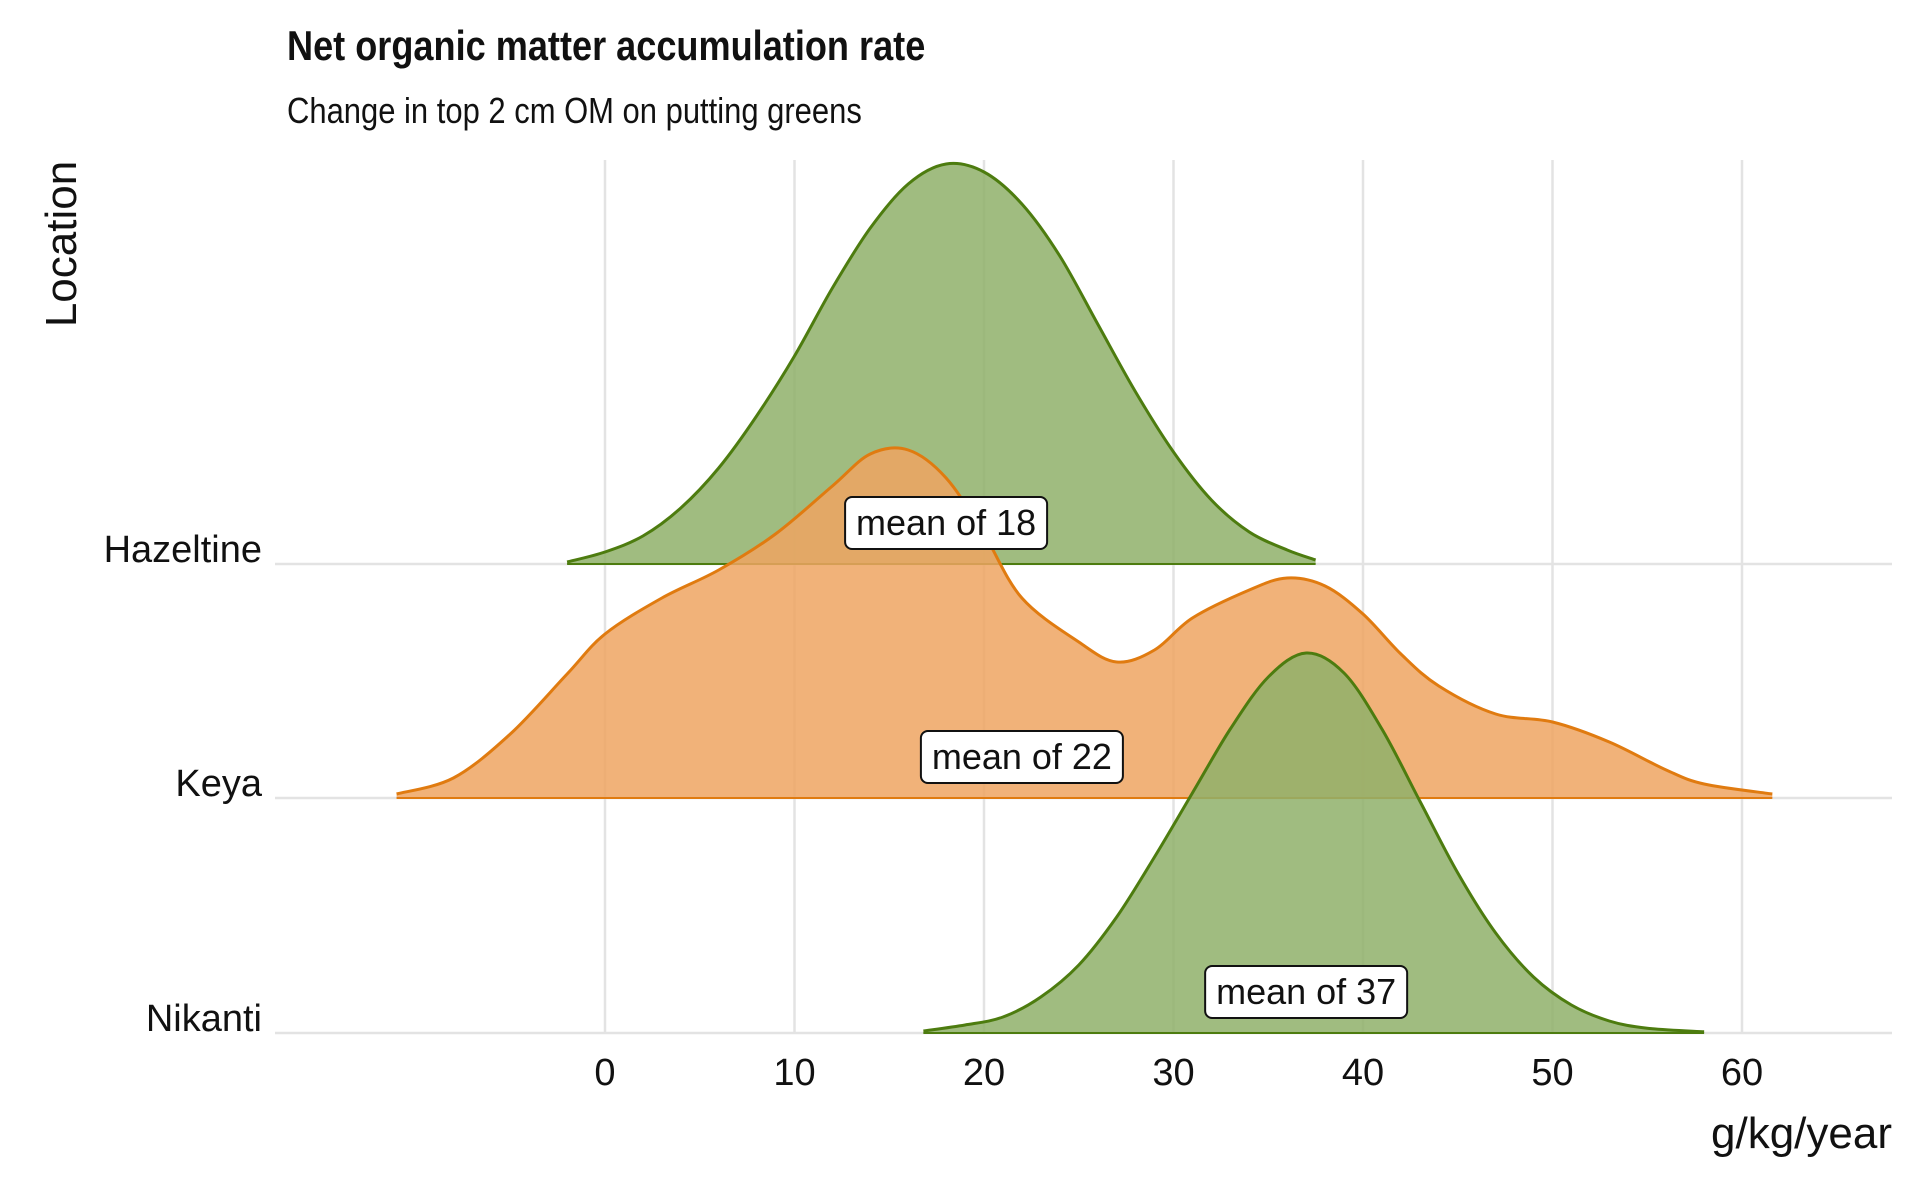 Image resolution: width=1920 pixels, height=1186 pixels. I want to click on mean-label-text: mean of 22, so click(1022, 756).